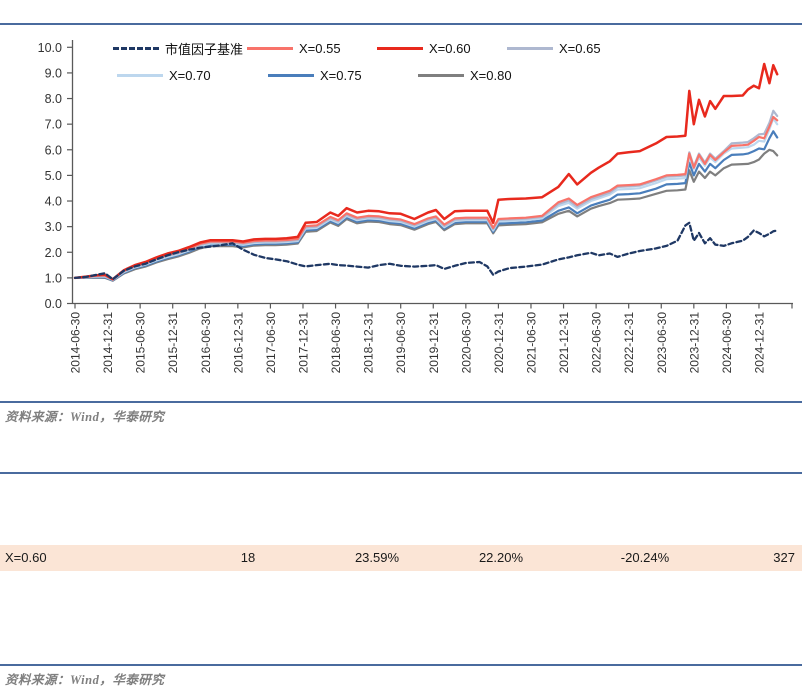 The width and height of the screenshot is (802, 690). What do you see at coordinates (136, 48) in the screenshot?
I see `dashed-line-swatch` at bounding box center [136, 48].